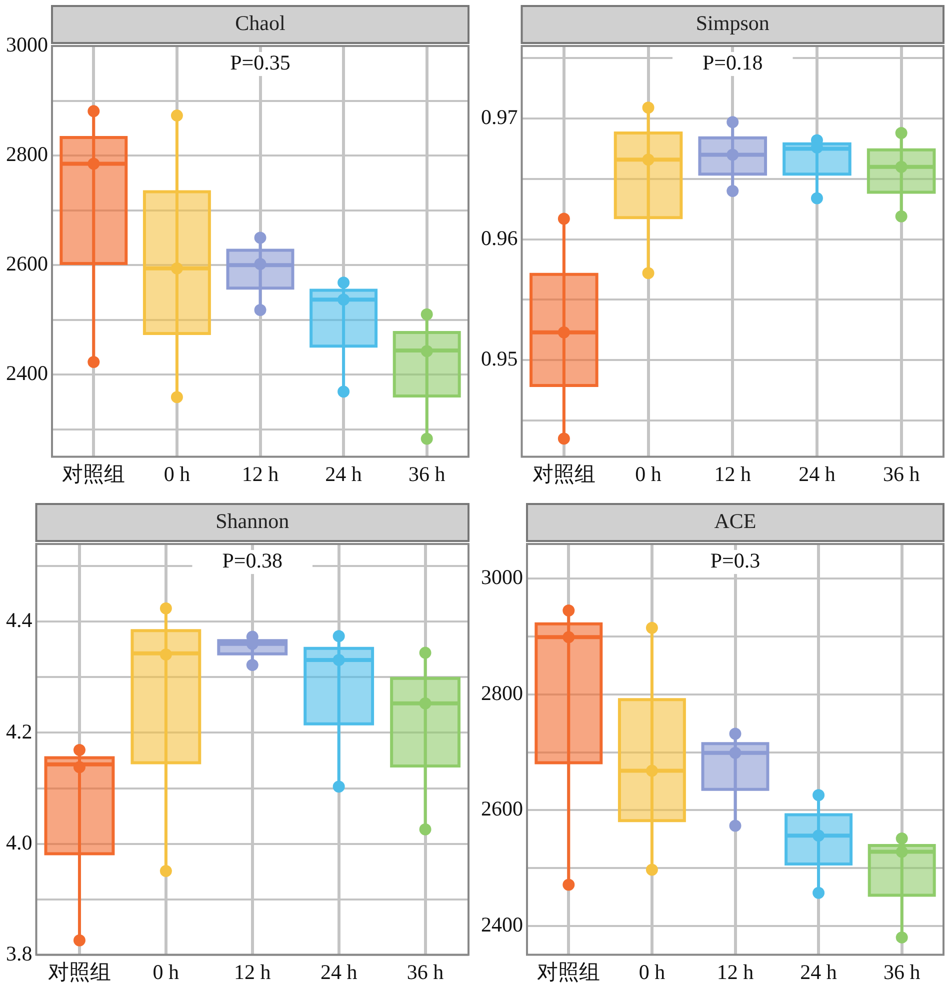  I want to click on y-tick-label: 0.97, so click(499, 117).